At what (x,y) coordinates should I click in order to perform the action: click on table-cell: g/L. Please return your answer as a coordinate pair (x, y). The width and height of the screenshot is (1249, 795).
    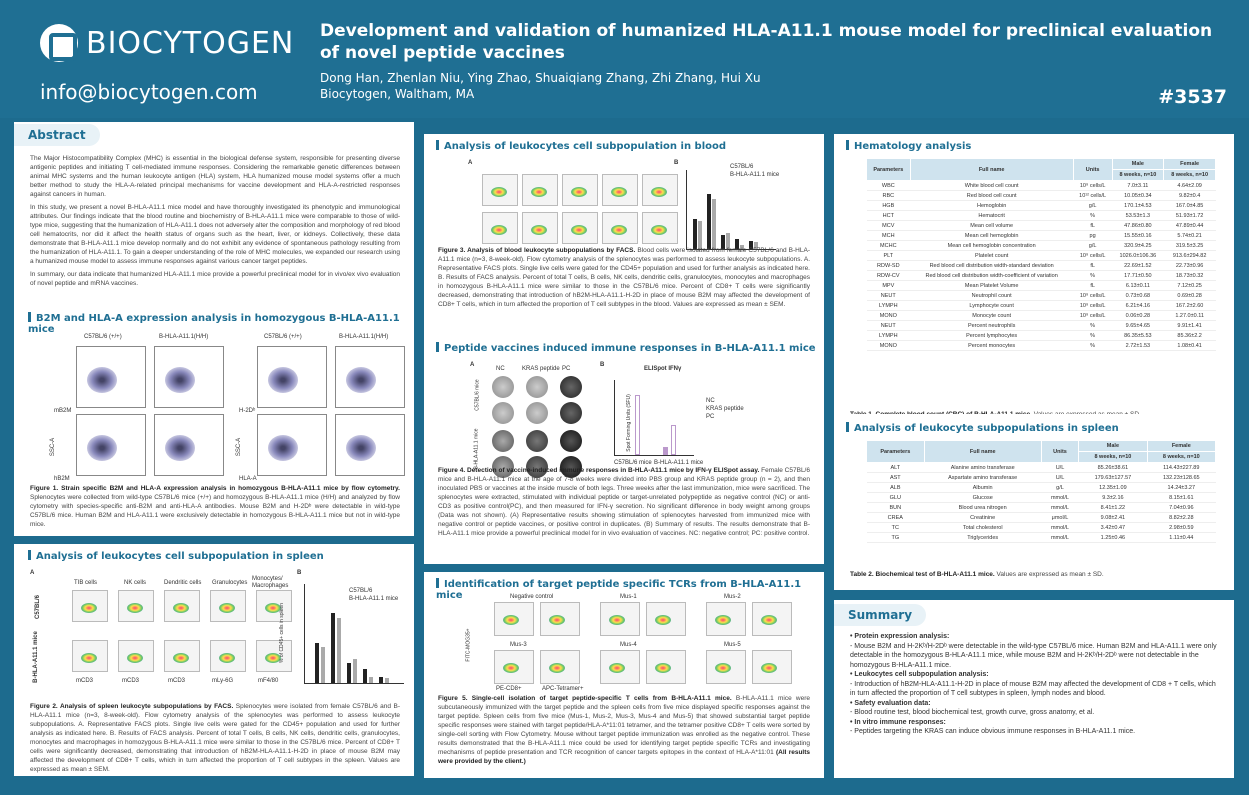
    Looking at the image, I should click on (1093, 245).